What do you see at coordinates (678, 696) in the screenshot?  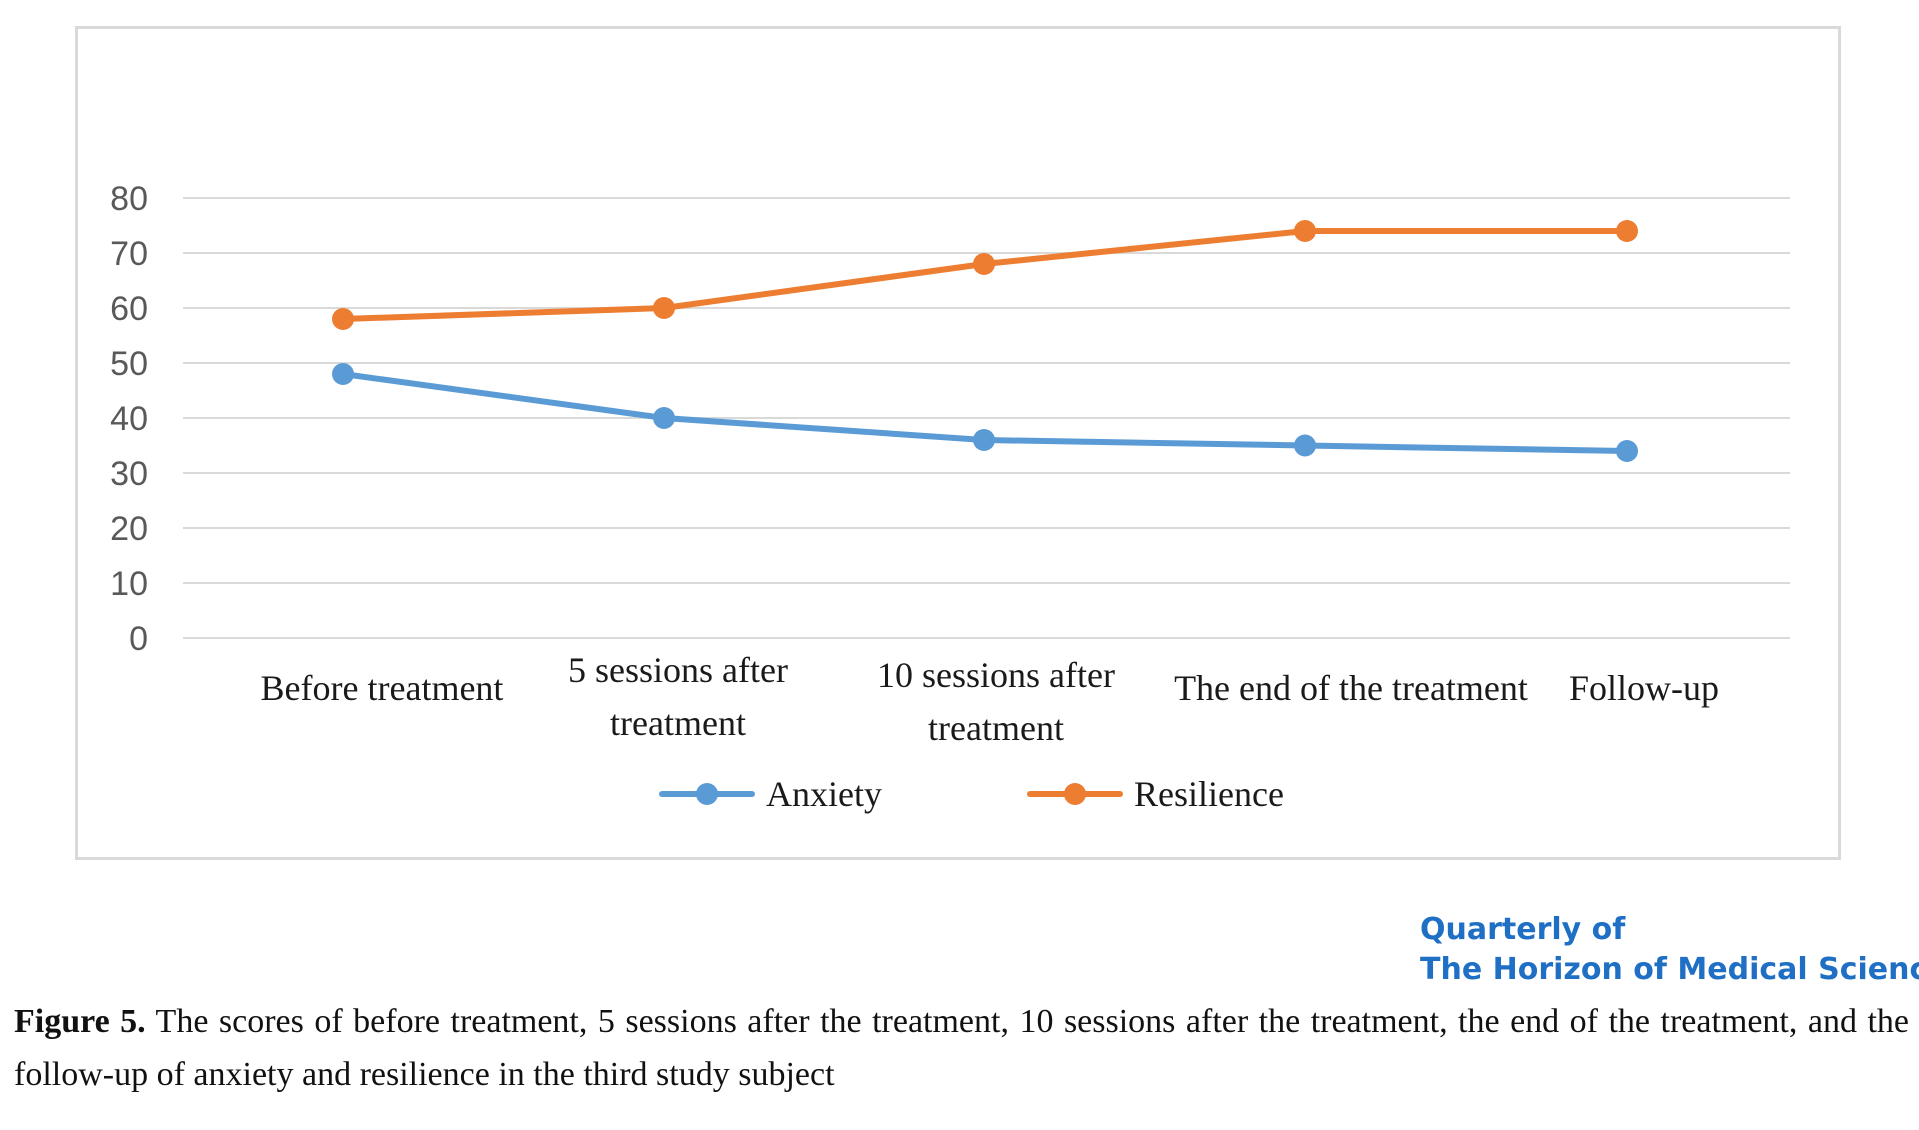 I see `x-tick-label-1: 5 sessions after treatment` at bounding box center [678, 696].